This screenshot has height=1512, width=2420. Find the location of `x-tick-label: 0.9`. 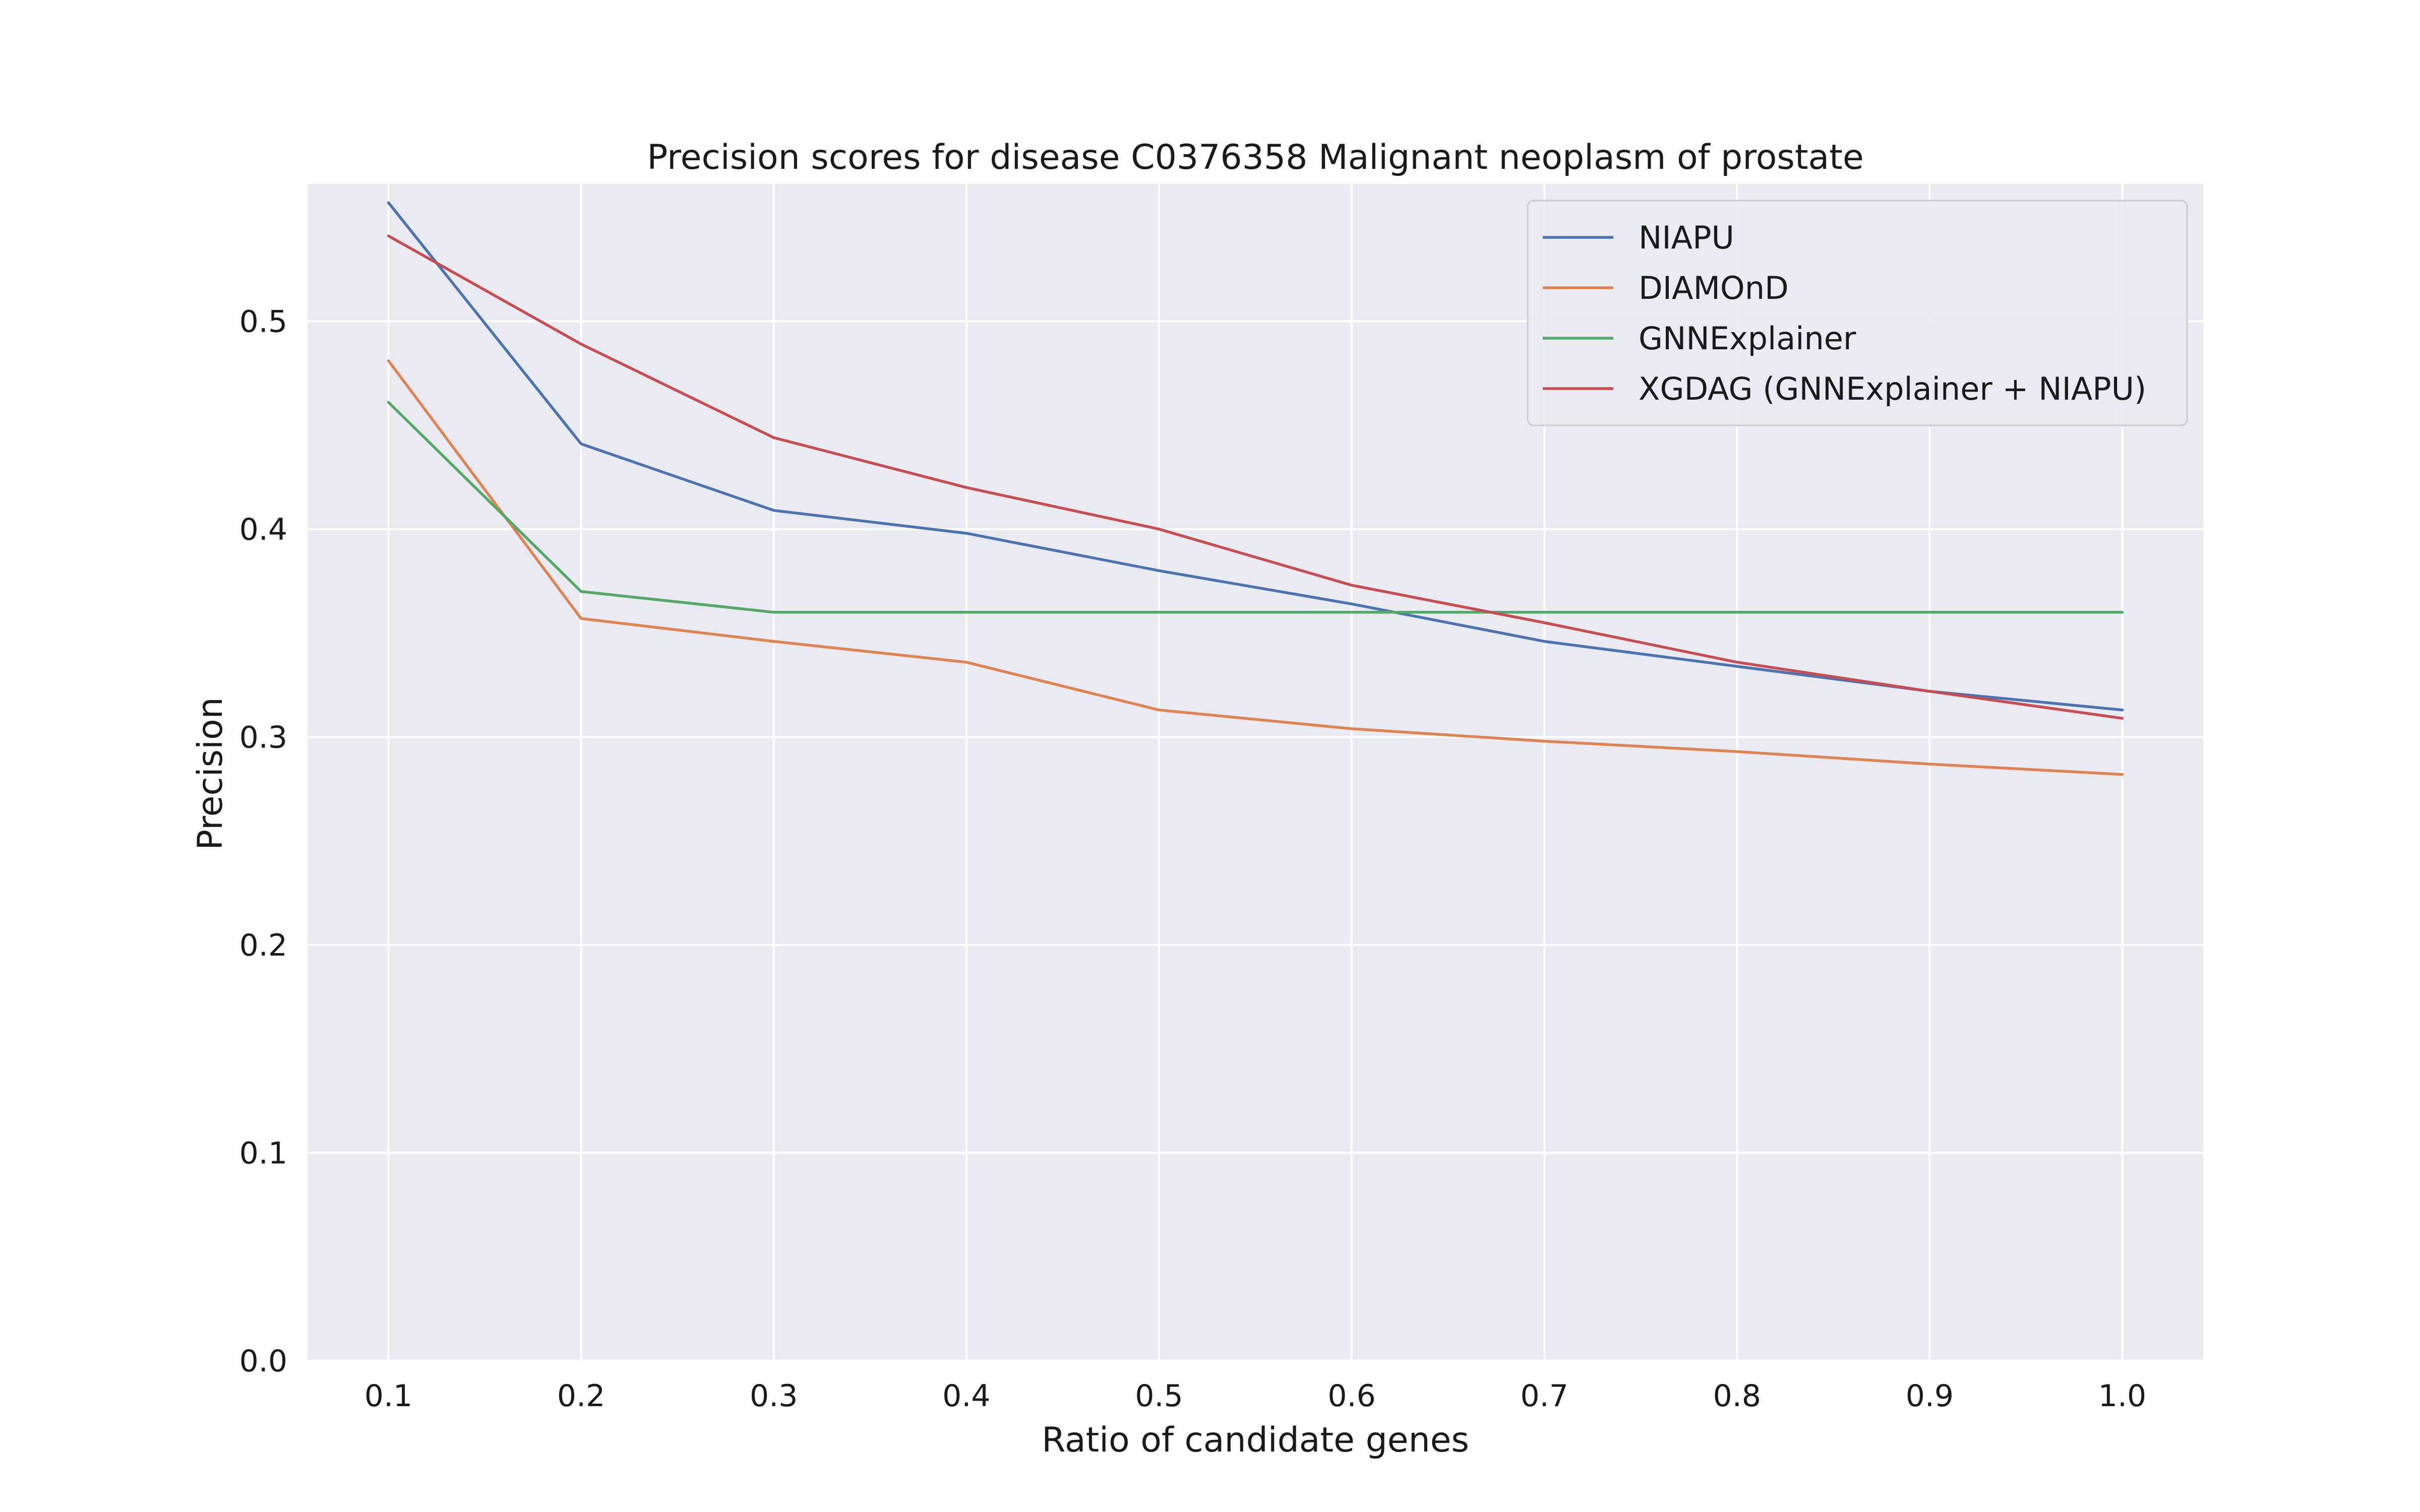

x-tick-label: 0.9 is located at coordinates (1930, 1396).